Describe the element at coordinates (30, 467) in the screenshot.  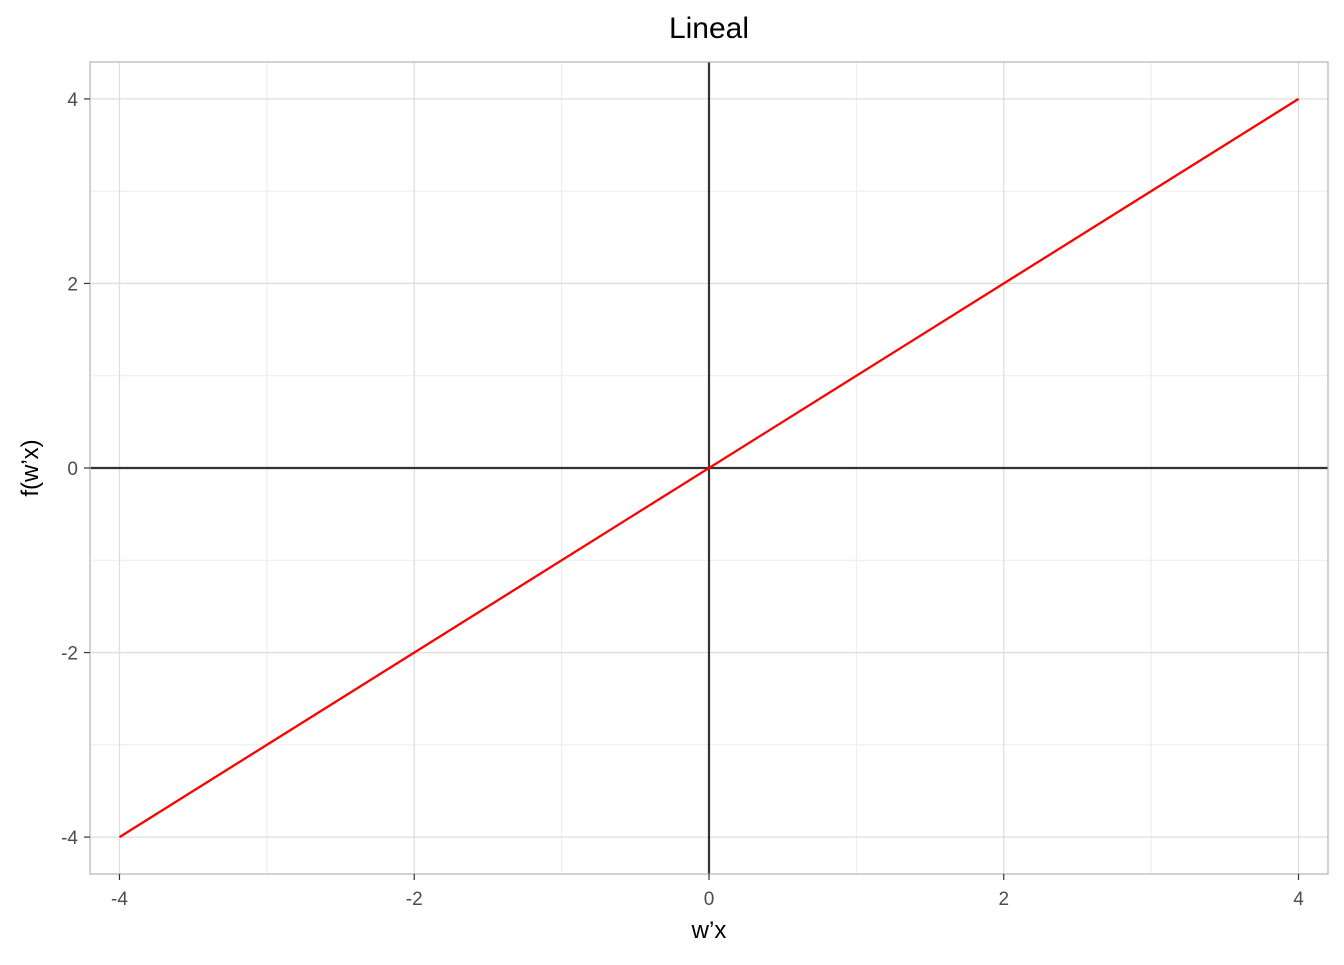
I see `y-axis-title: f(w’x)` at that location.